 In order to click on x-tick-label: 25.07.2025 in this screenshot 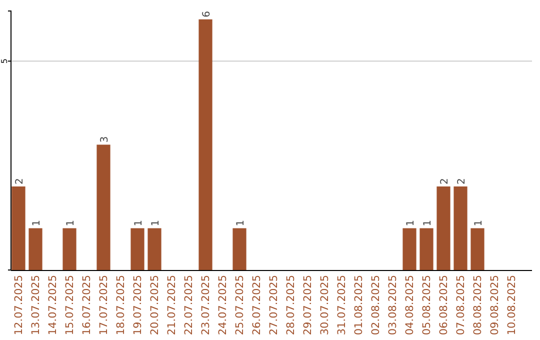, I will do `click(240, 305)`.